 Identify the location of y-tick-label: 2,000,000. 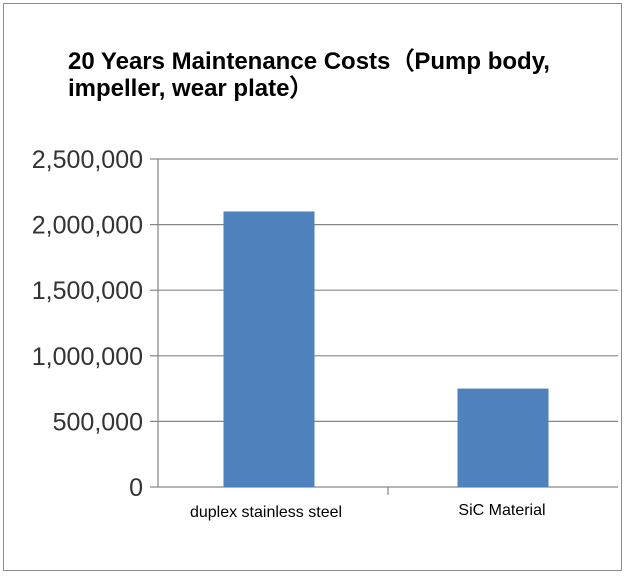
(87, 226).